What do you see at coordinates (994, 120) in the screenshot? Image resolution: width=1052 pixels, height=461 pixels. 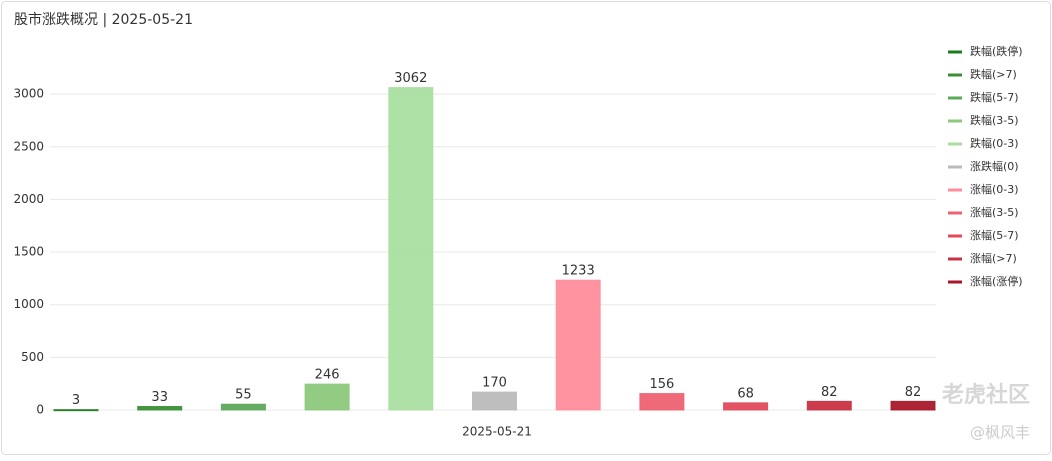 I see `legend-label: 跌幅(3-5)` at bounding box center [994, 120].